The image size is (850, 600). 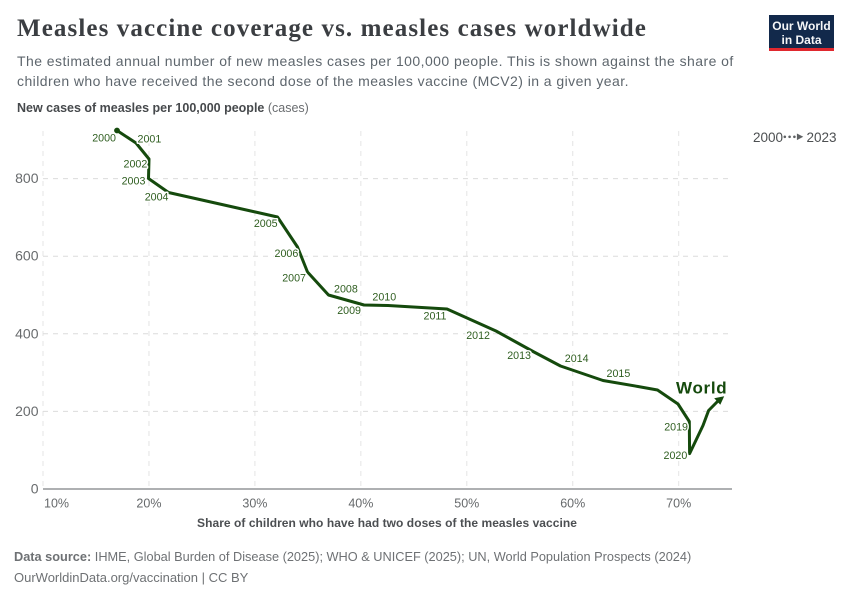 What do you see at coordinates (349, 311) in the screenshot?
I see `svg-text: 2009` at bounding box center [349, 311].